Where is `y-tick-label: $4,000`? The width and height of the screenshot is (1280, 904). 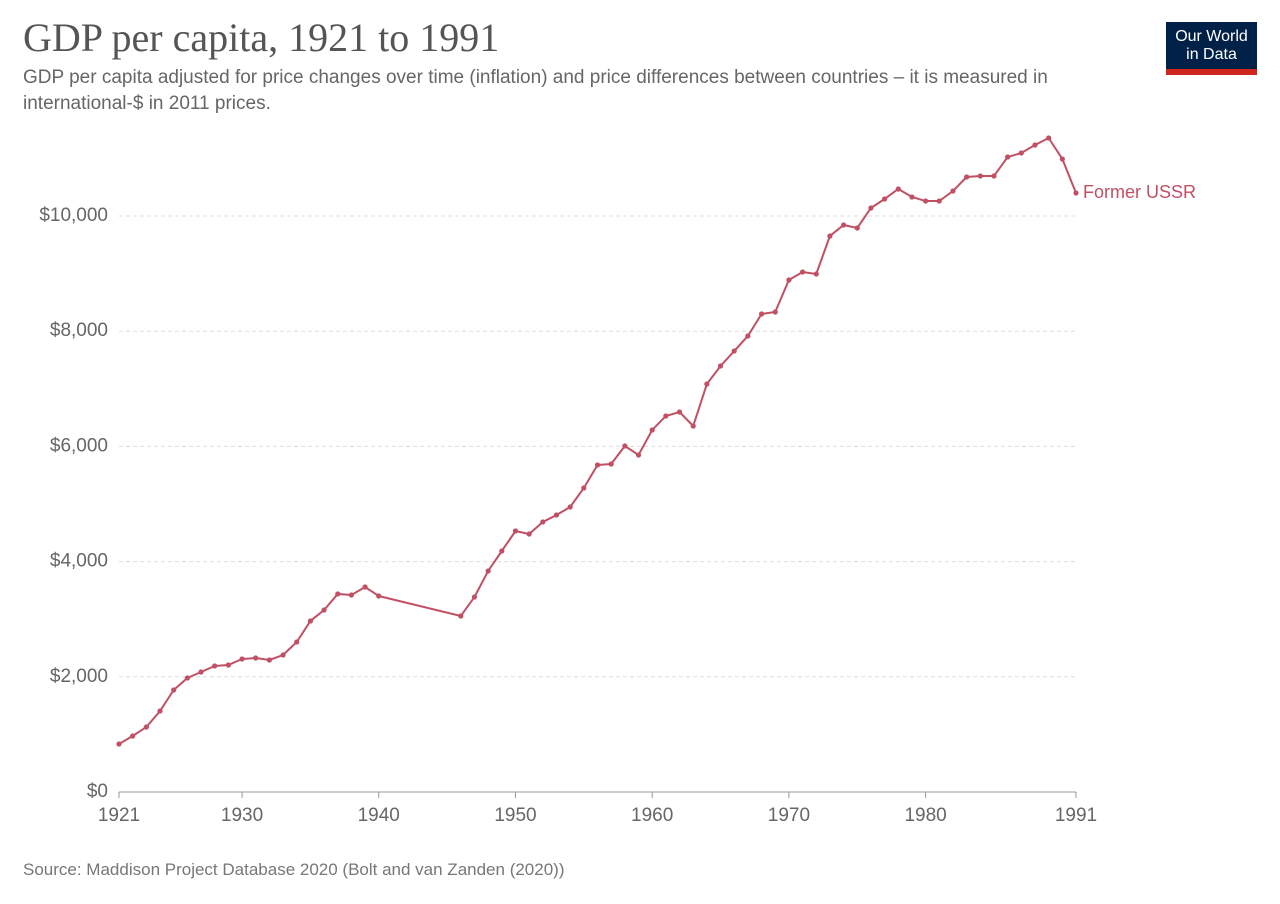
y-tick-label: $4,000 is located at coordinates (79, 561).